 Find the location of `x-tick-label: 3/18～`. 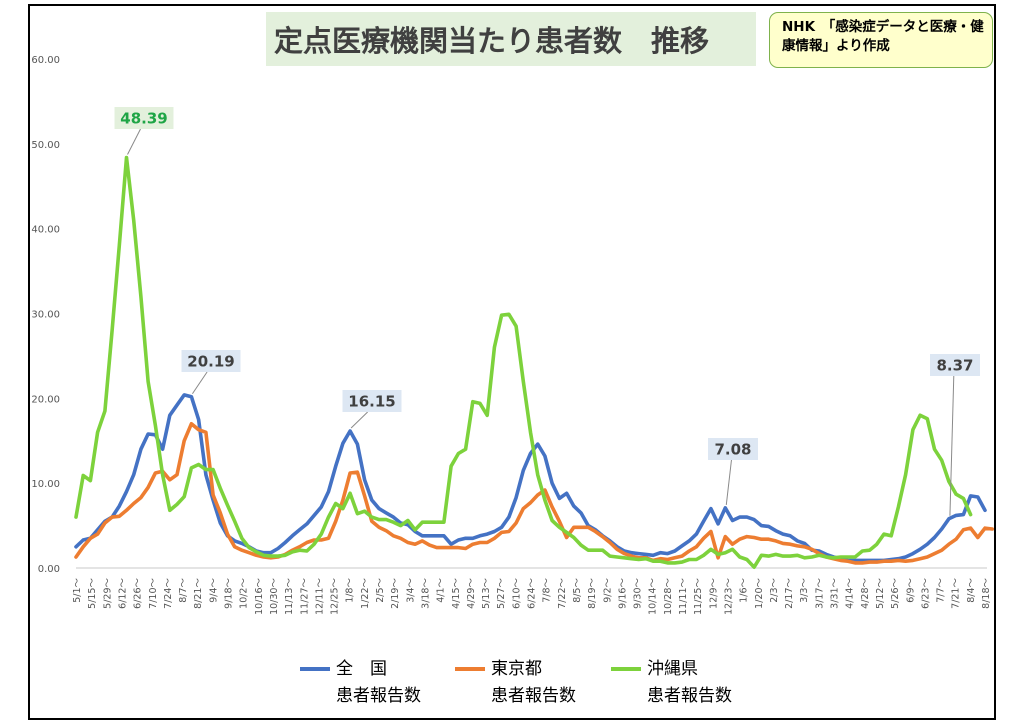

x-tick-label: 3/18～ is located at coordinates (425, 593).